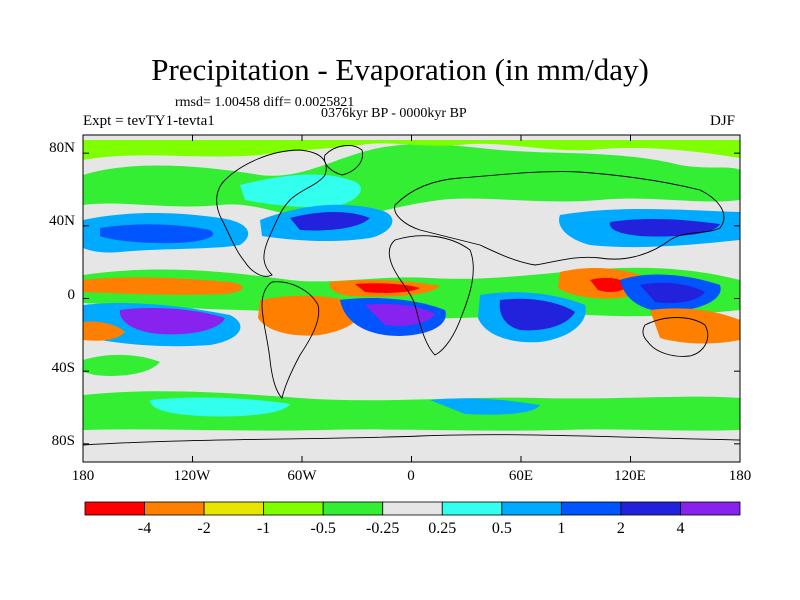 The height and width of the screenshot is (600, 800). What do you see at coordinates (680, 528) in the screenshot?
I see `colorbar-label: 4` at bounding box center [680, 528].